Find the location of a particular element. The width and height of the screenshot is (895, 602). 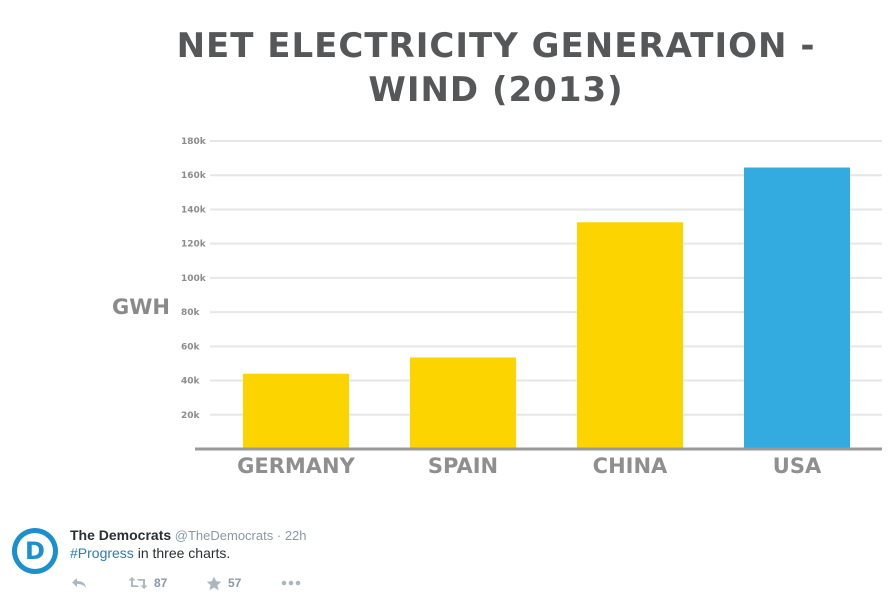

tweet-actions: 87 57 is located at coordinates (185, 583).